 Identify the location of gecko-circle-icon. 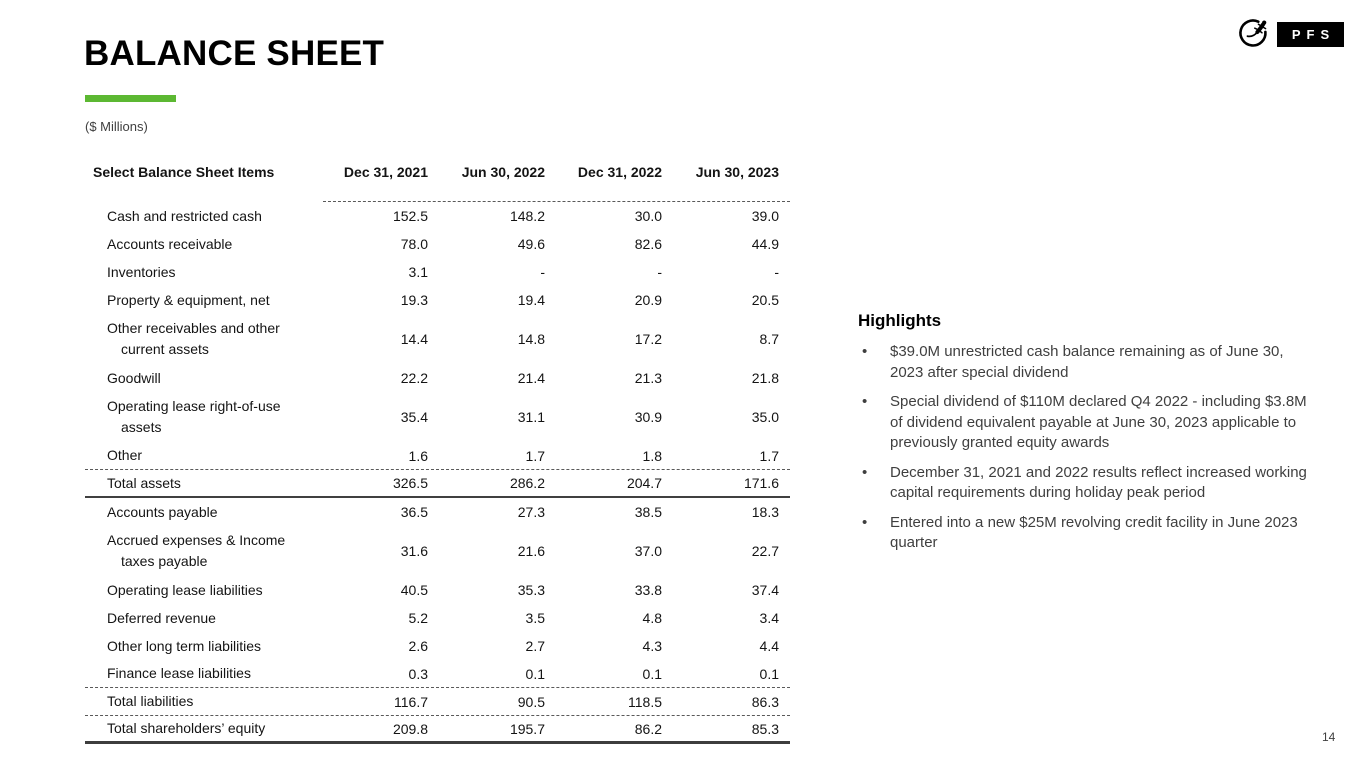
(1253, 33).